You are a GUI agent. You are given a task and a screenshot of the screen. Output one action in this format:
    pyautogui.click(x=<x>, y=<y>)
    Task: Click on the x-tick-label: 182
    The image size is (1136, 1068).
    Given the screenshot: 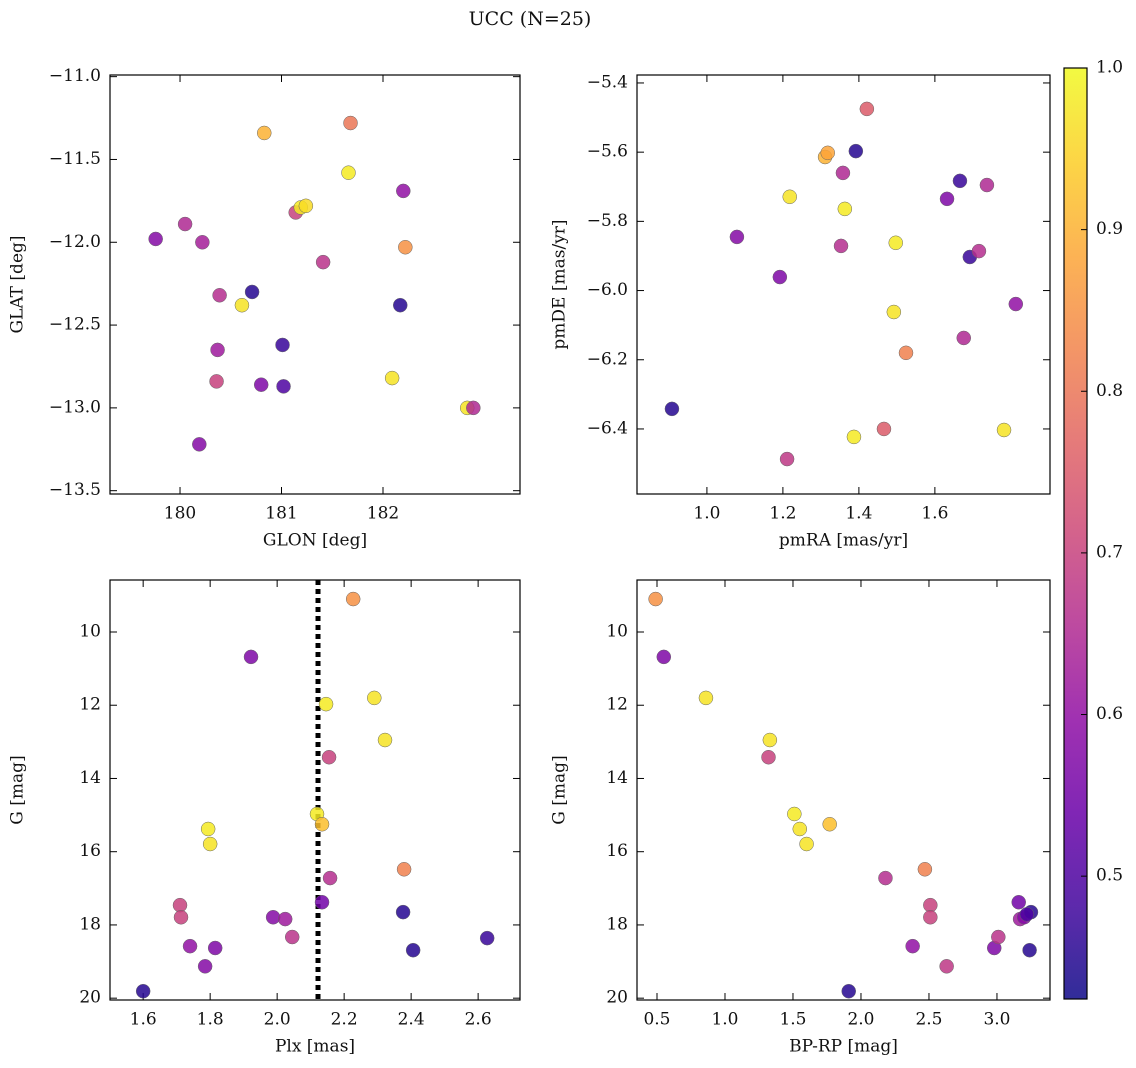 What is the action you would take?
    pyautogui.click(x=383, y=514)
    